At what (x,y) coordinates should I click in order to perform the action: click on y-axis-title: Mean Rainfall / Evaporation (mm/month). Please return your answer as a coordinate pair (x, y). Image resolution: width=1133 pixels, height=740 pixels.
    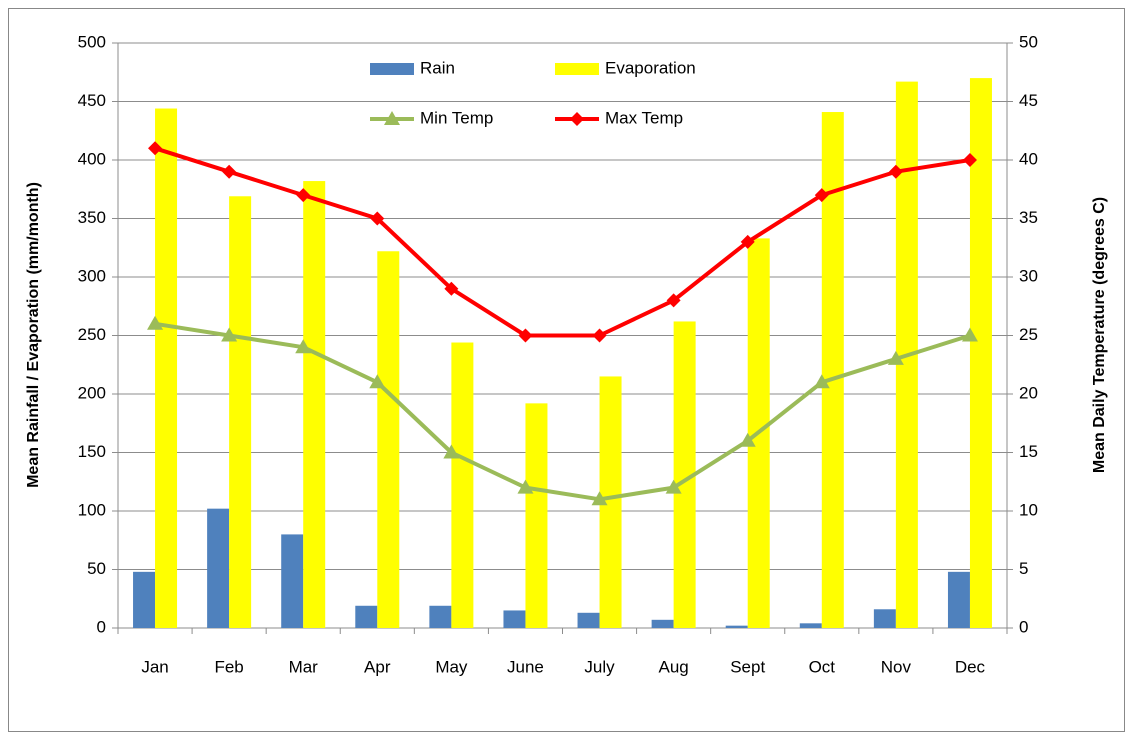
    Looking at the image, I should click on (33, 335).